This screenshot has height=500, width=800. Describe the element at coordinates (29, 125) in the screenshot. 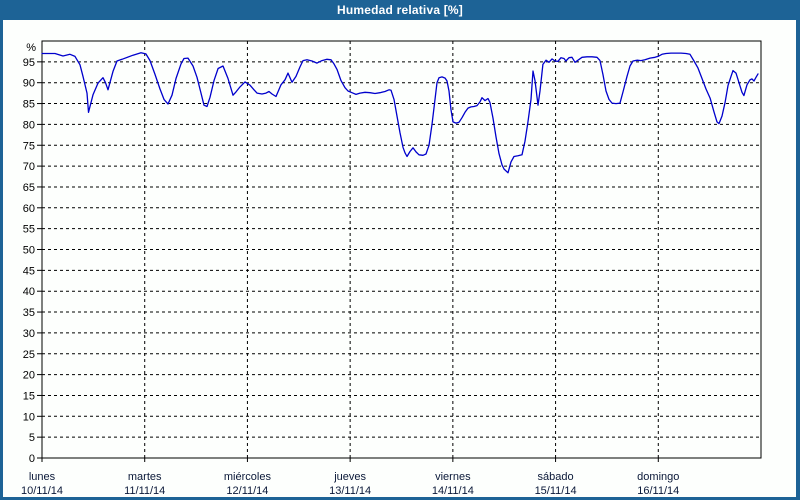

I see `y-tick-label: 80` at that location.